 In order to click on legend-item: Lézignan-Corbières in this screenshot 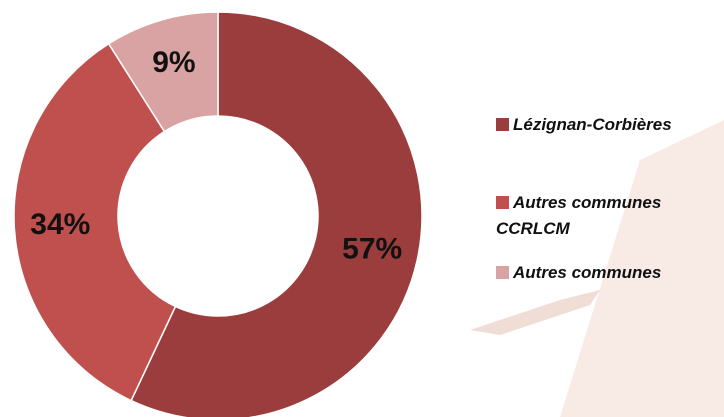, I will do `click(596, 125)`.